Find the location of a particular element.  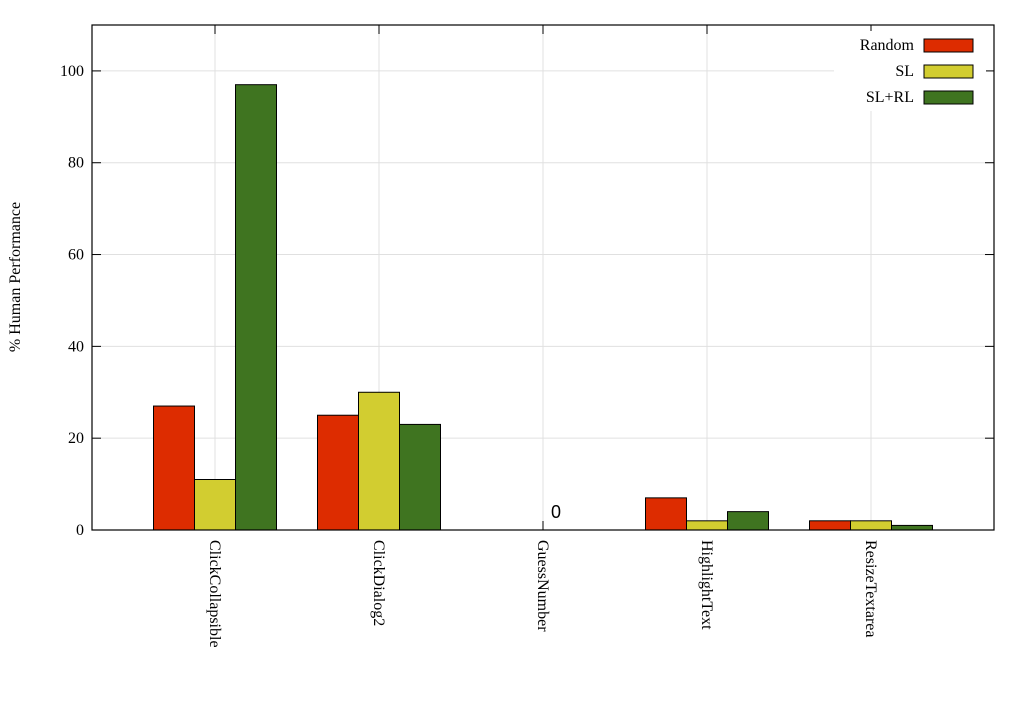

legend-label: Random is located at coordinates (887, 45).